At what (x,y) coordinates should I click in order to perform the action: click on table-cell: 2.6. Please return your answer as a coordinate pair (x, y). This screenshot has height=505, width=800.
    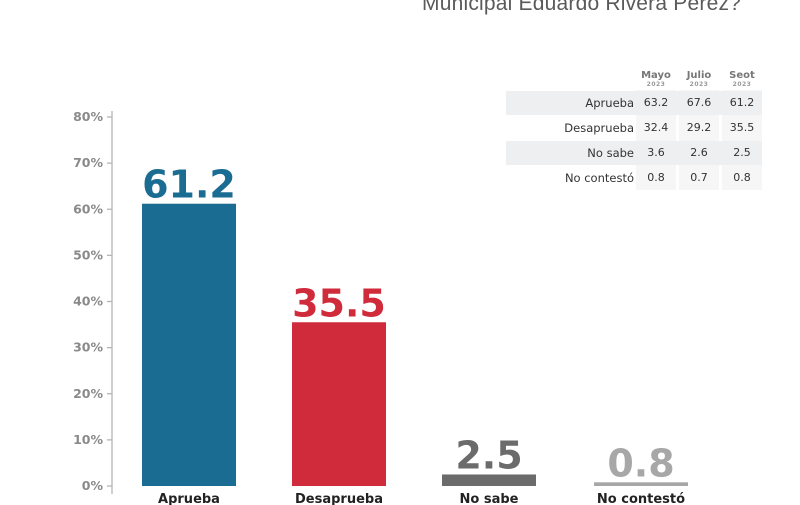
    Looking at the image, I should click on (699, 152).